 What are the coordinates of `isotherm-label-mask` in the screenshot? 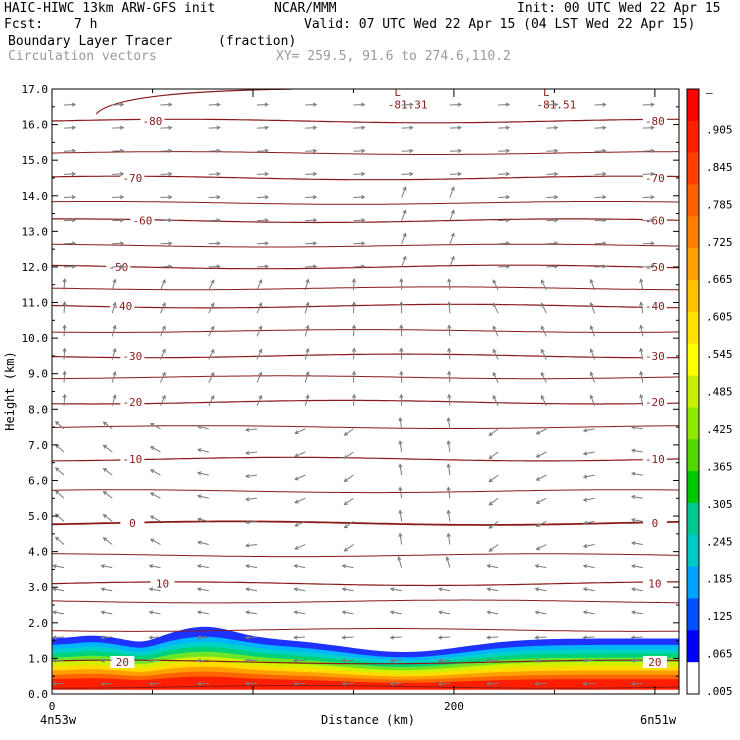 It's located at (654, 661).